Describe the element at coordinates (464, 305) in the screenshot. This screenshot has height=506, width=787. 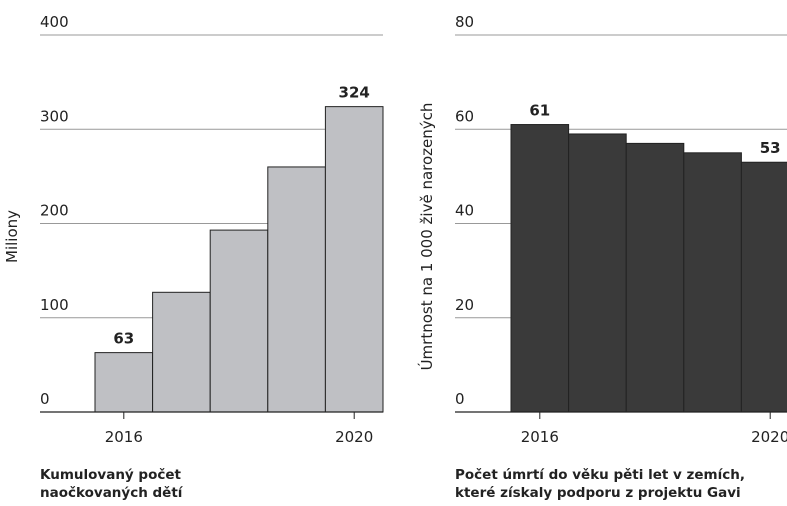
I see `y-tick-label: 20` at that location.